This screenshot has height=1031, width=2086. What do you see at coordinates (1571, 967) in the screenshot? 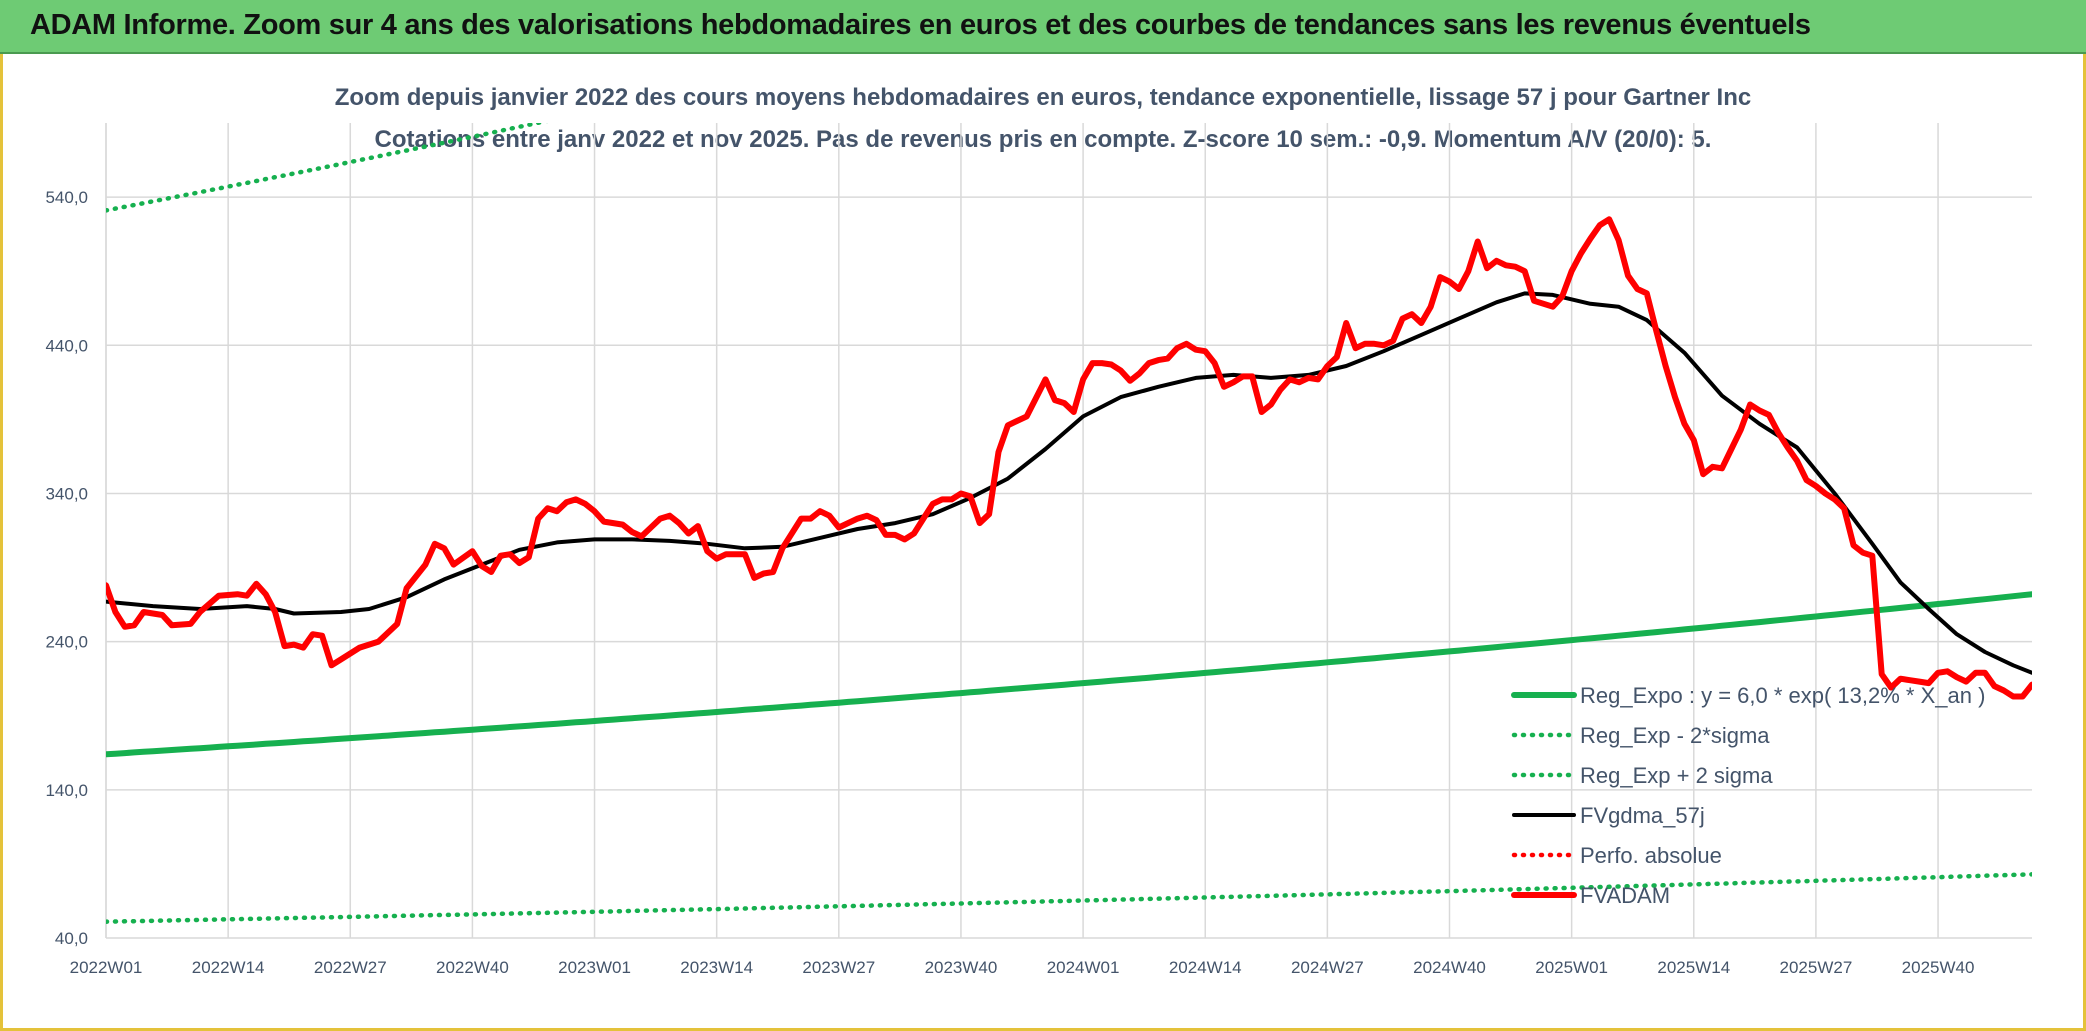
I see `x-tick-label: 2025W01` at bounding box center [1571, 967].